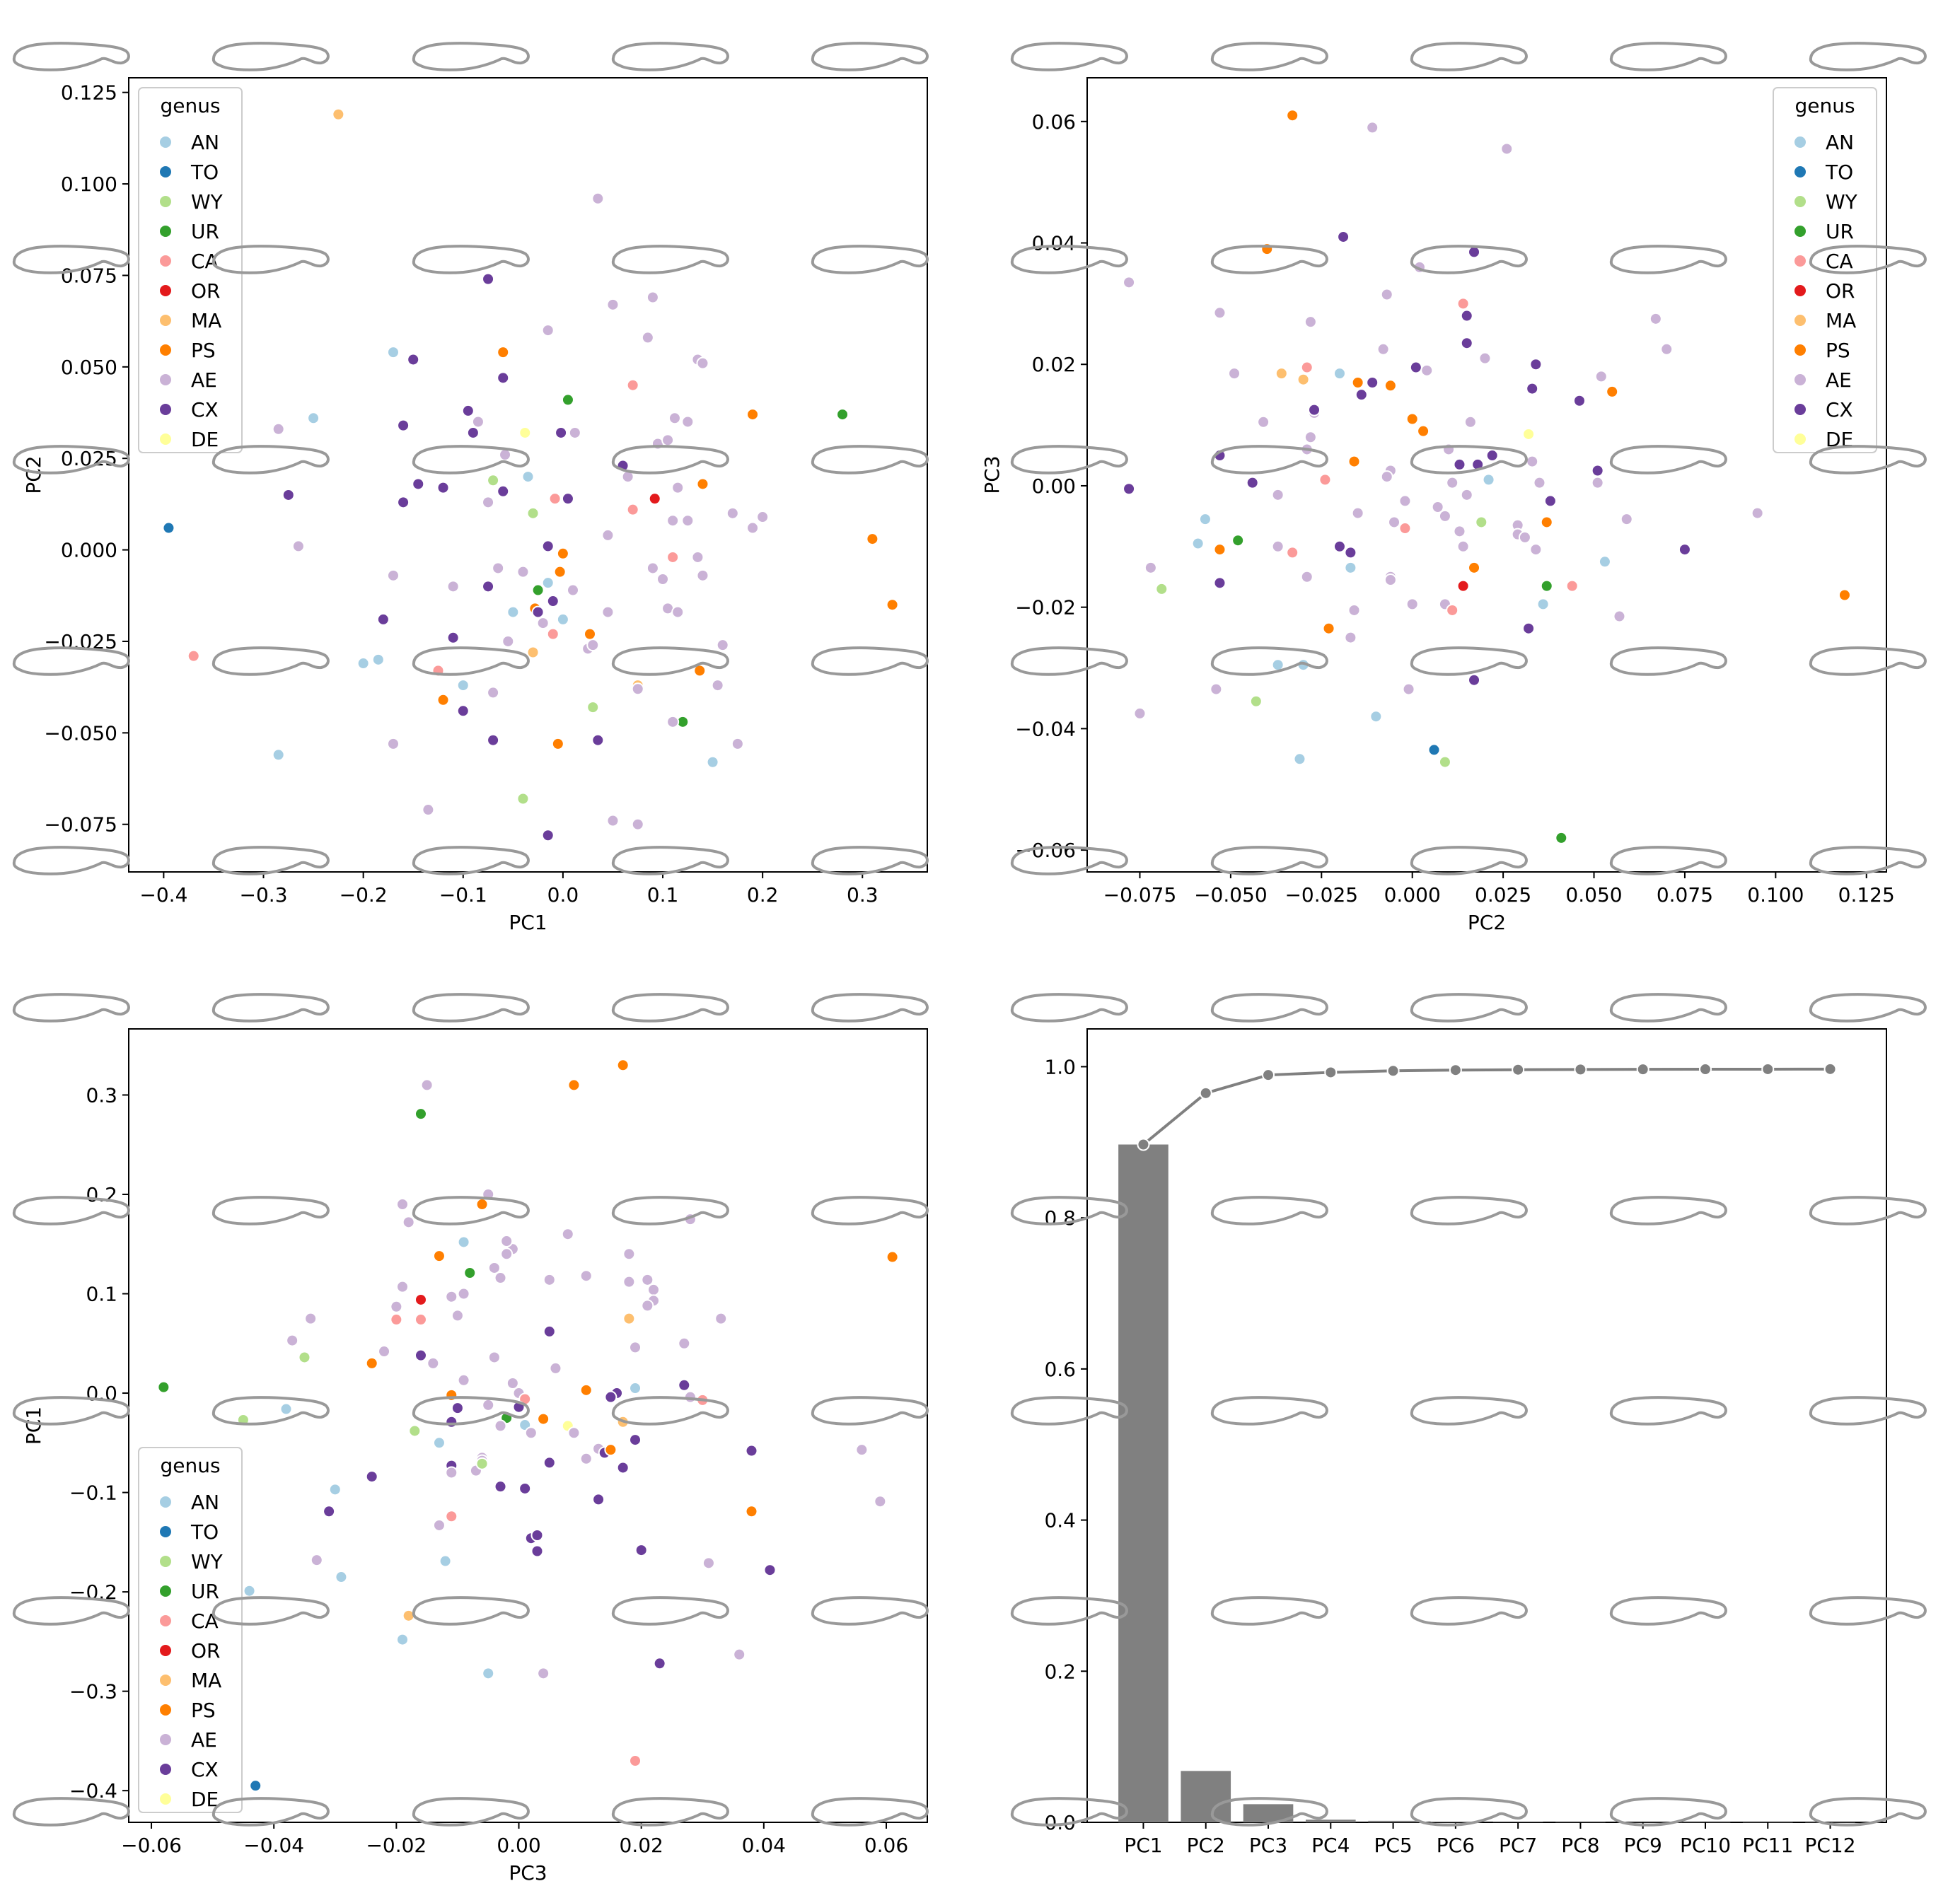 The image size is (1960, 1898). What do you see at coordinates (33, 474) in the screenshot?
I see `y-axis-label: PC2` at bounding box center [33, 474].